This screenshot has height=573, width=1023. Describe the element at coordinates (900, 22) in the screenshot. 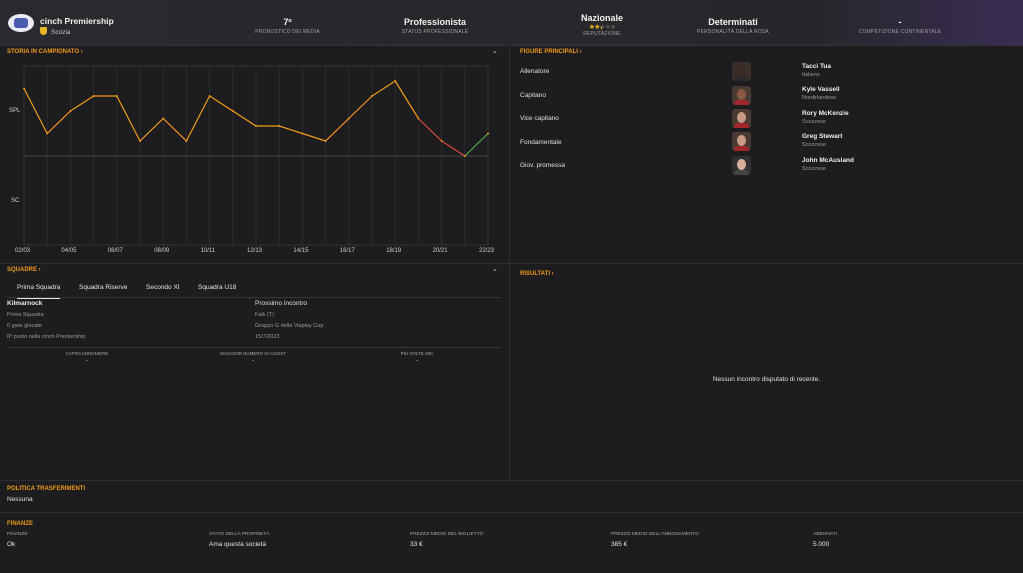

I see `continental-competition-value: -` at that location.